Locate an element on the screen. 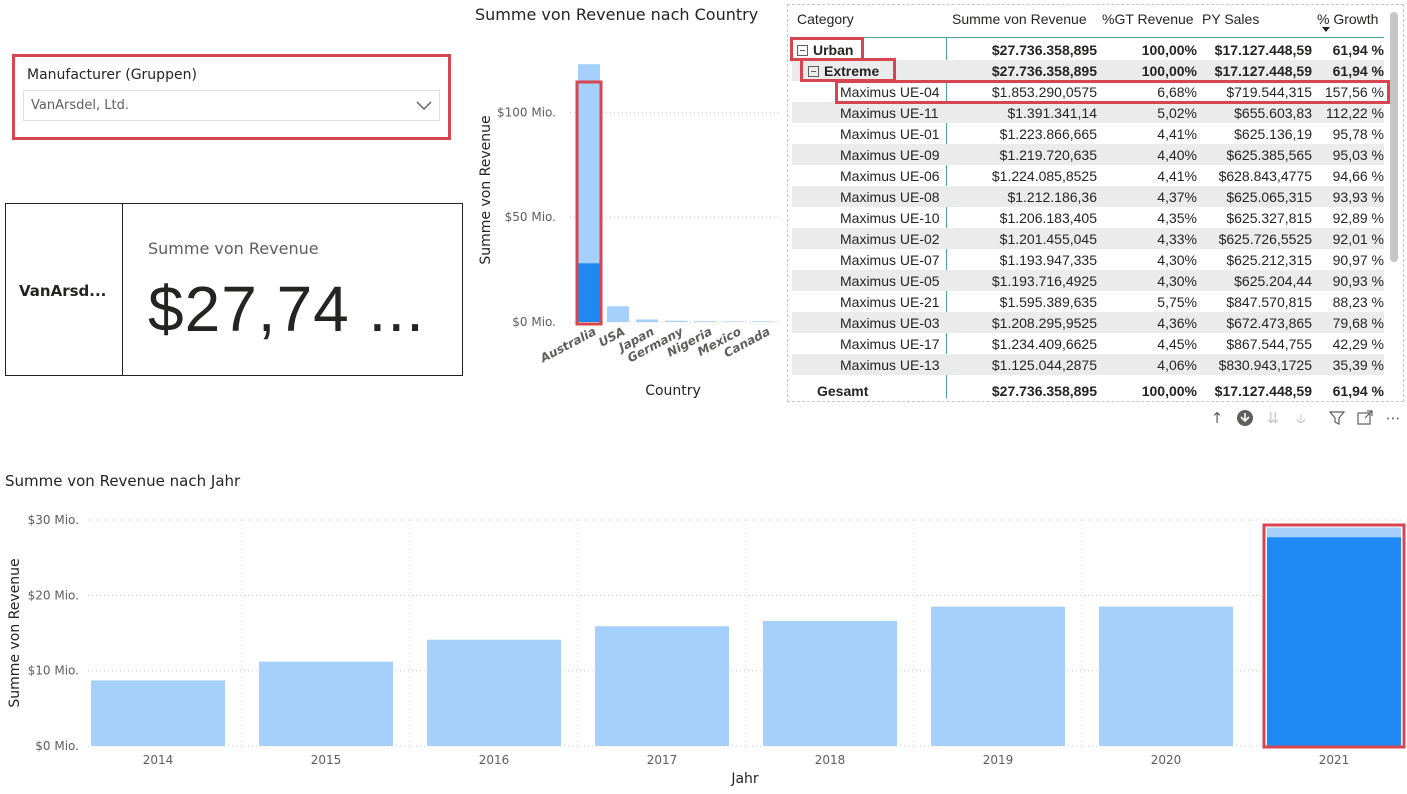 The width and height of the screenshot is (1407, 794). card-divider is located at coordinates (122, 289).